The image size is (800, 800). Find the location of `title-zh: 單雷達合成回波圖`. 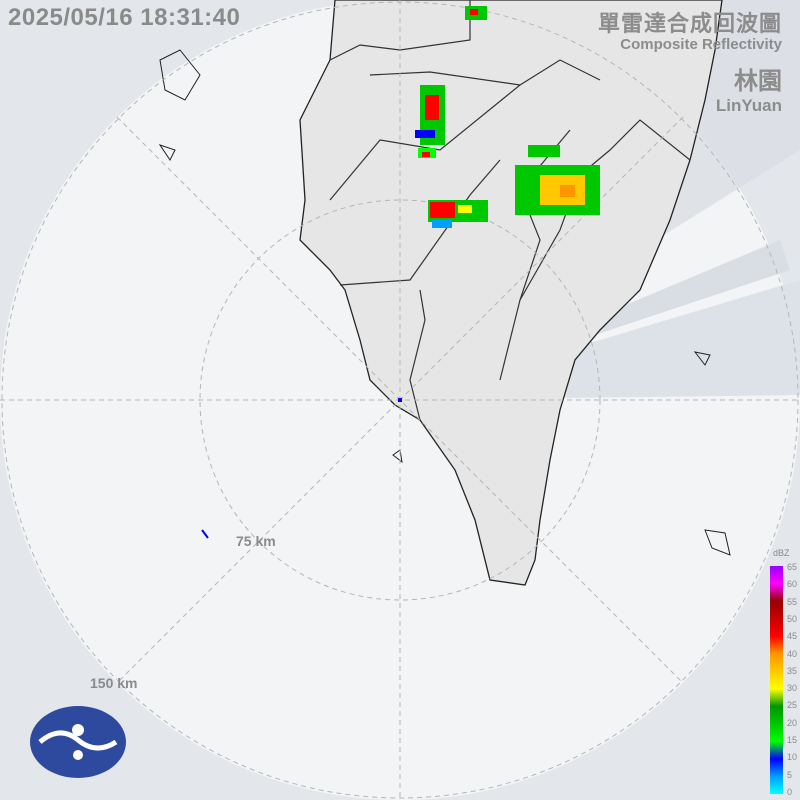

title-zh: 單雷達合成回波圖 is located at coordinates (689, 23).